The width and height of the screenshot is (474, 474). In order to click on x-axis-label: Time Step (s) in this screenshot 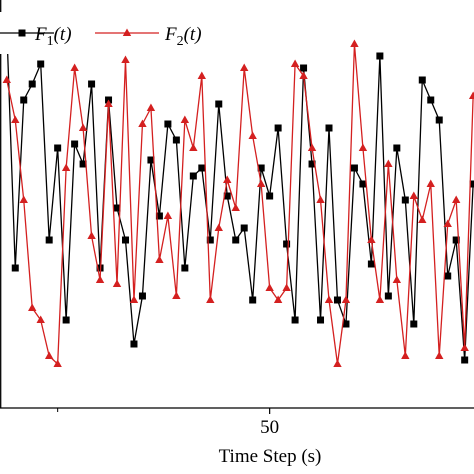, I will do `click(270, 456)`.